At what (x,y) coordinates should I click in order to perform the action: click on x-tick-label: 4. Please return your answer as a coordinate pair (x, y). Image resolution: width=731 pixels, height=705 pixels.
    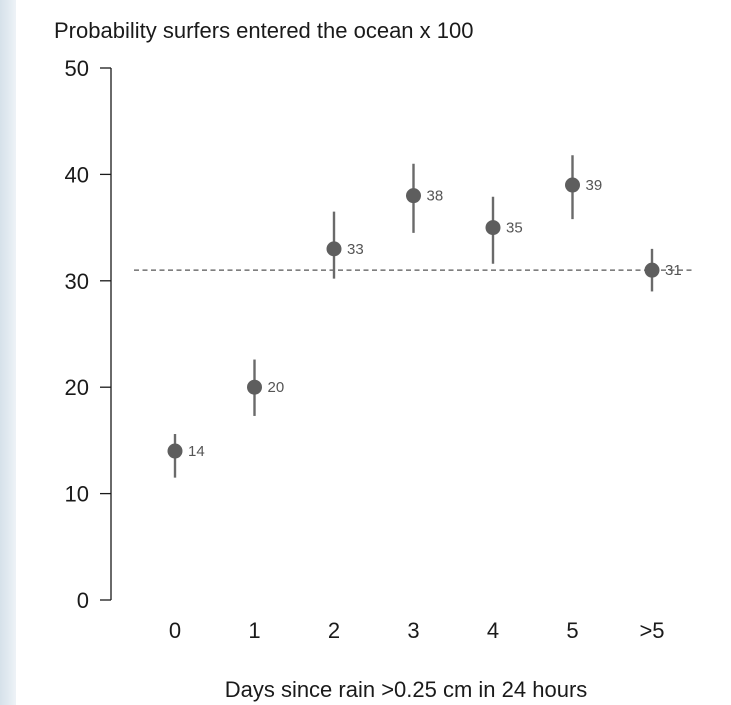
    Looking at the image, I should click on (493, 630).